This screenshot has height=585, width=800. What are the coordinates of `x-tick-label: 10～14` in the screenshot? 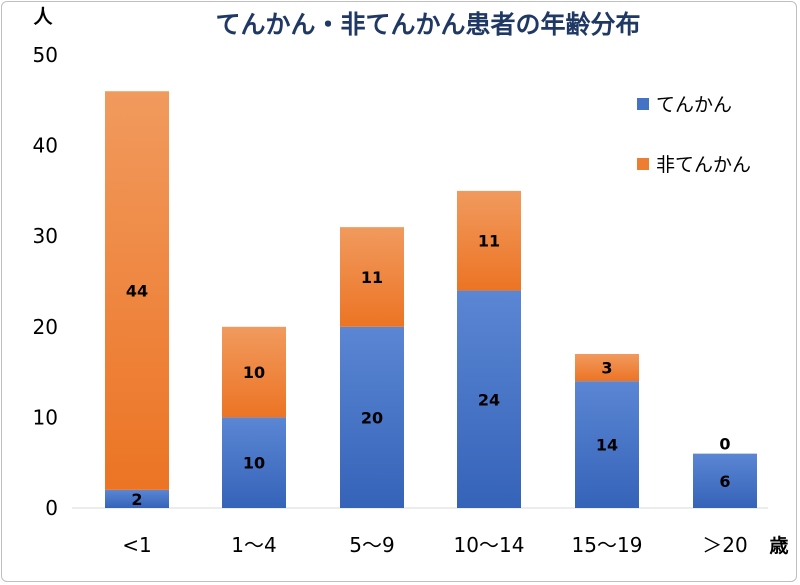 It's located at (489, 545).